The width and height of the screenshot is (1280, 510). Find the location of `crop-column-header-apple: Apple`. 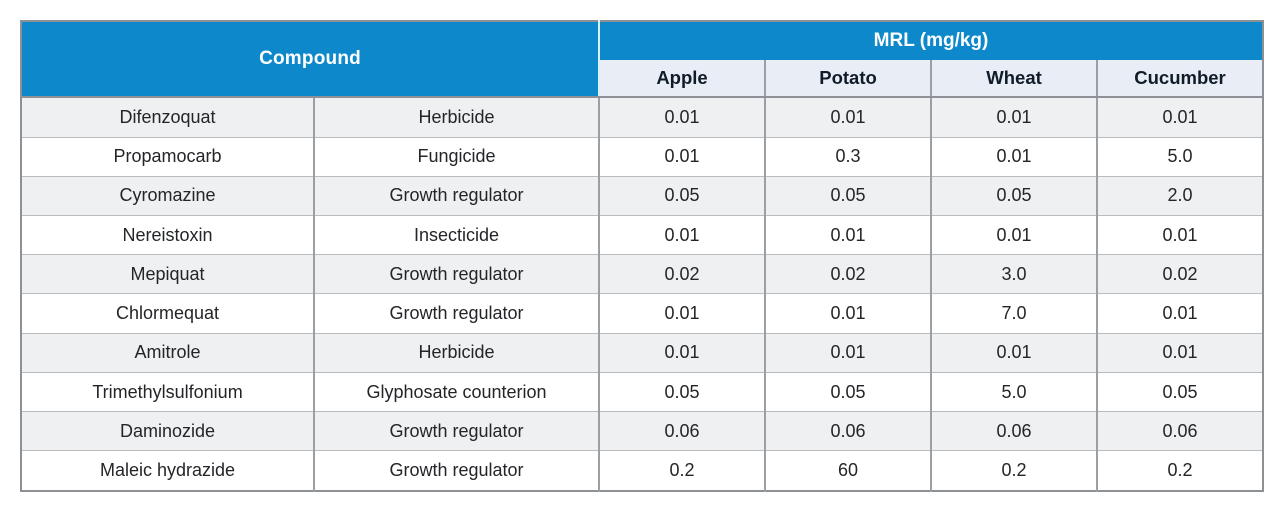

crop-column-header-apple: Apple is located at coordinates (682, 79).